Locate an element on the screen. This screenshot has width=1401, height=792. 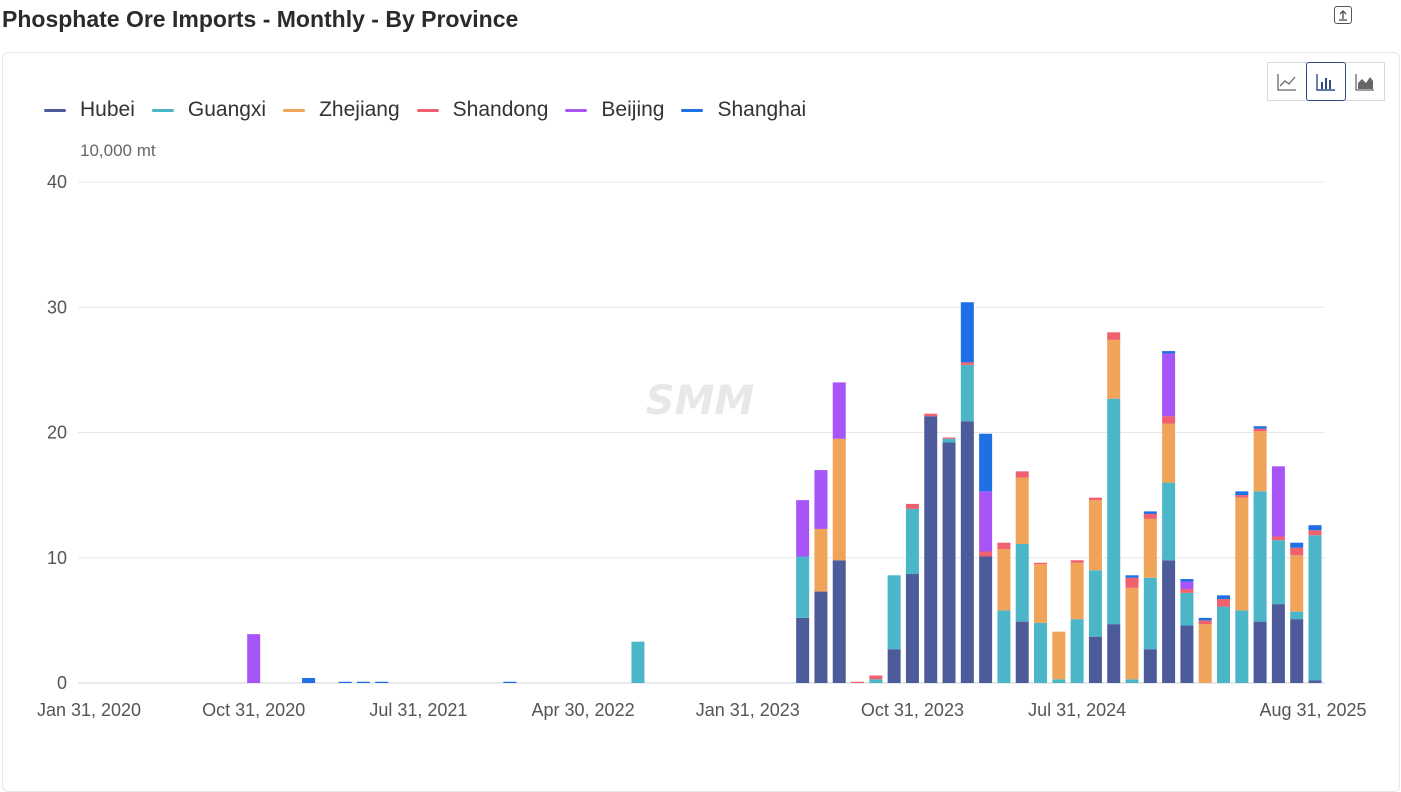
bar-shanghai-jul-31-2025 is located at coordinates (1297, 545).